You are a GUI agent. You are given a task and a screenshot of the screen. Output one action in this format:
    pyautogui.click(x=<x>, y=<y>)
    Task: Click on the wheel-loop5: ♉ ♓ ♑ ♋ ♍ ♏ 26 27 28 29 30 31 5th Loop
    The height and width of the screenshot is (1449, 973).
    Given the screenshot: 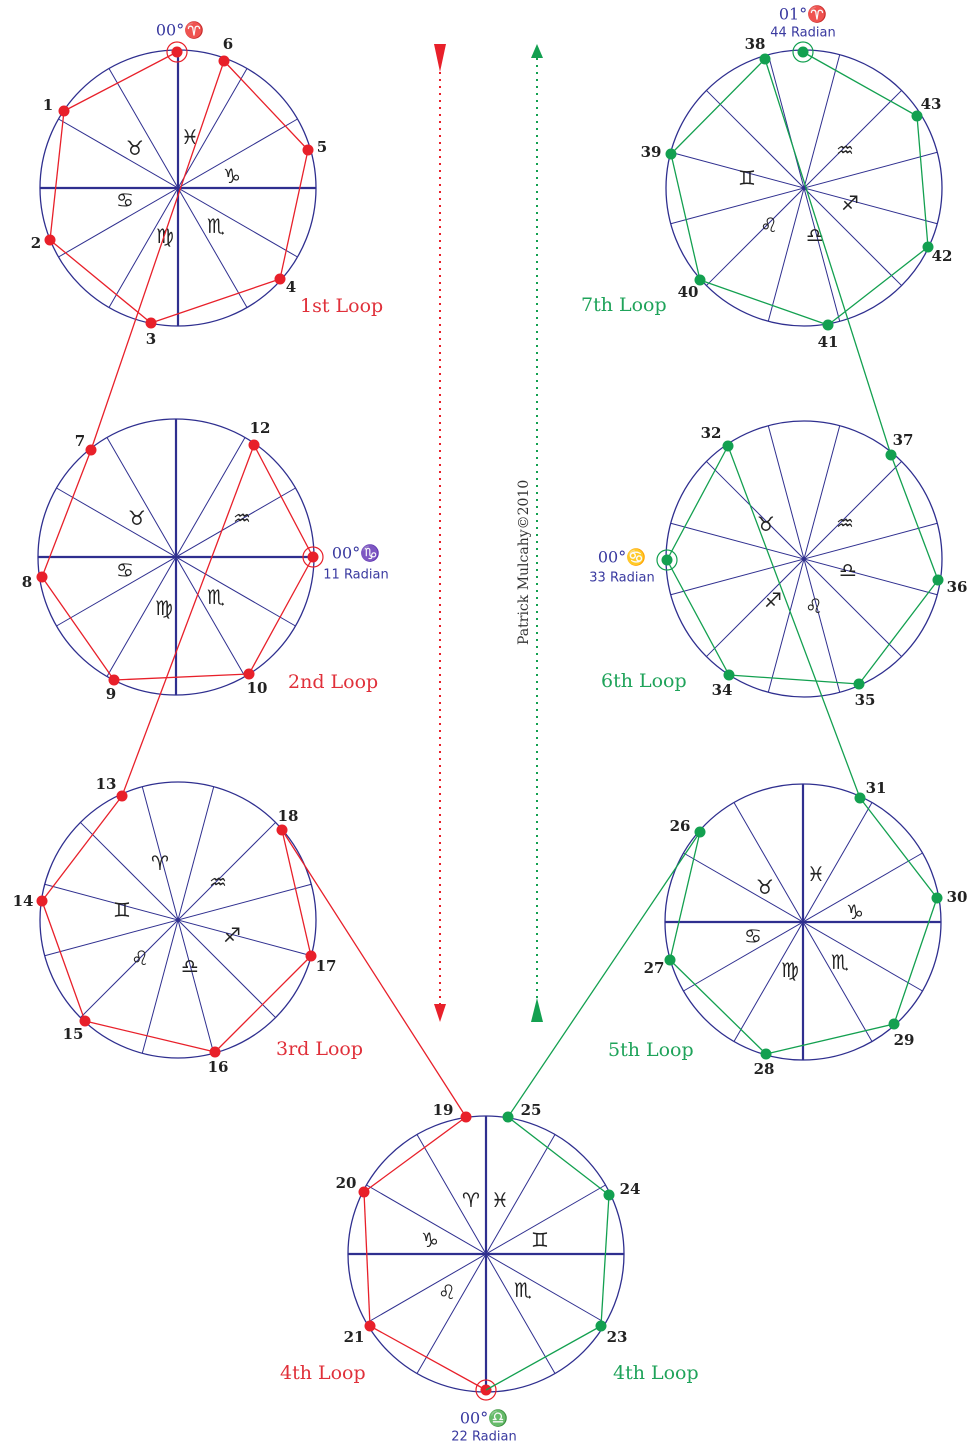 What is the action you would take?
    pyautogui.click(x=787, y=928)
    